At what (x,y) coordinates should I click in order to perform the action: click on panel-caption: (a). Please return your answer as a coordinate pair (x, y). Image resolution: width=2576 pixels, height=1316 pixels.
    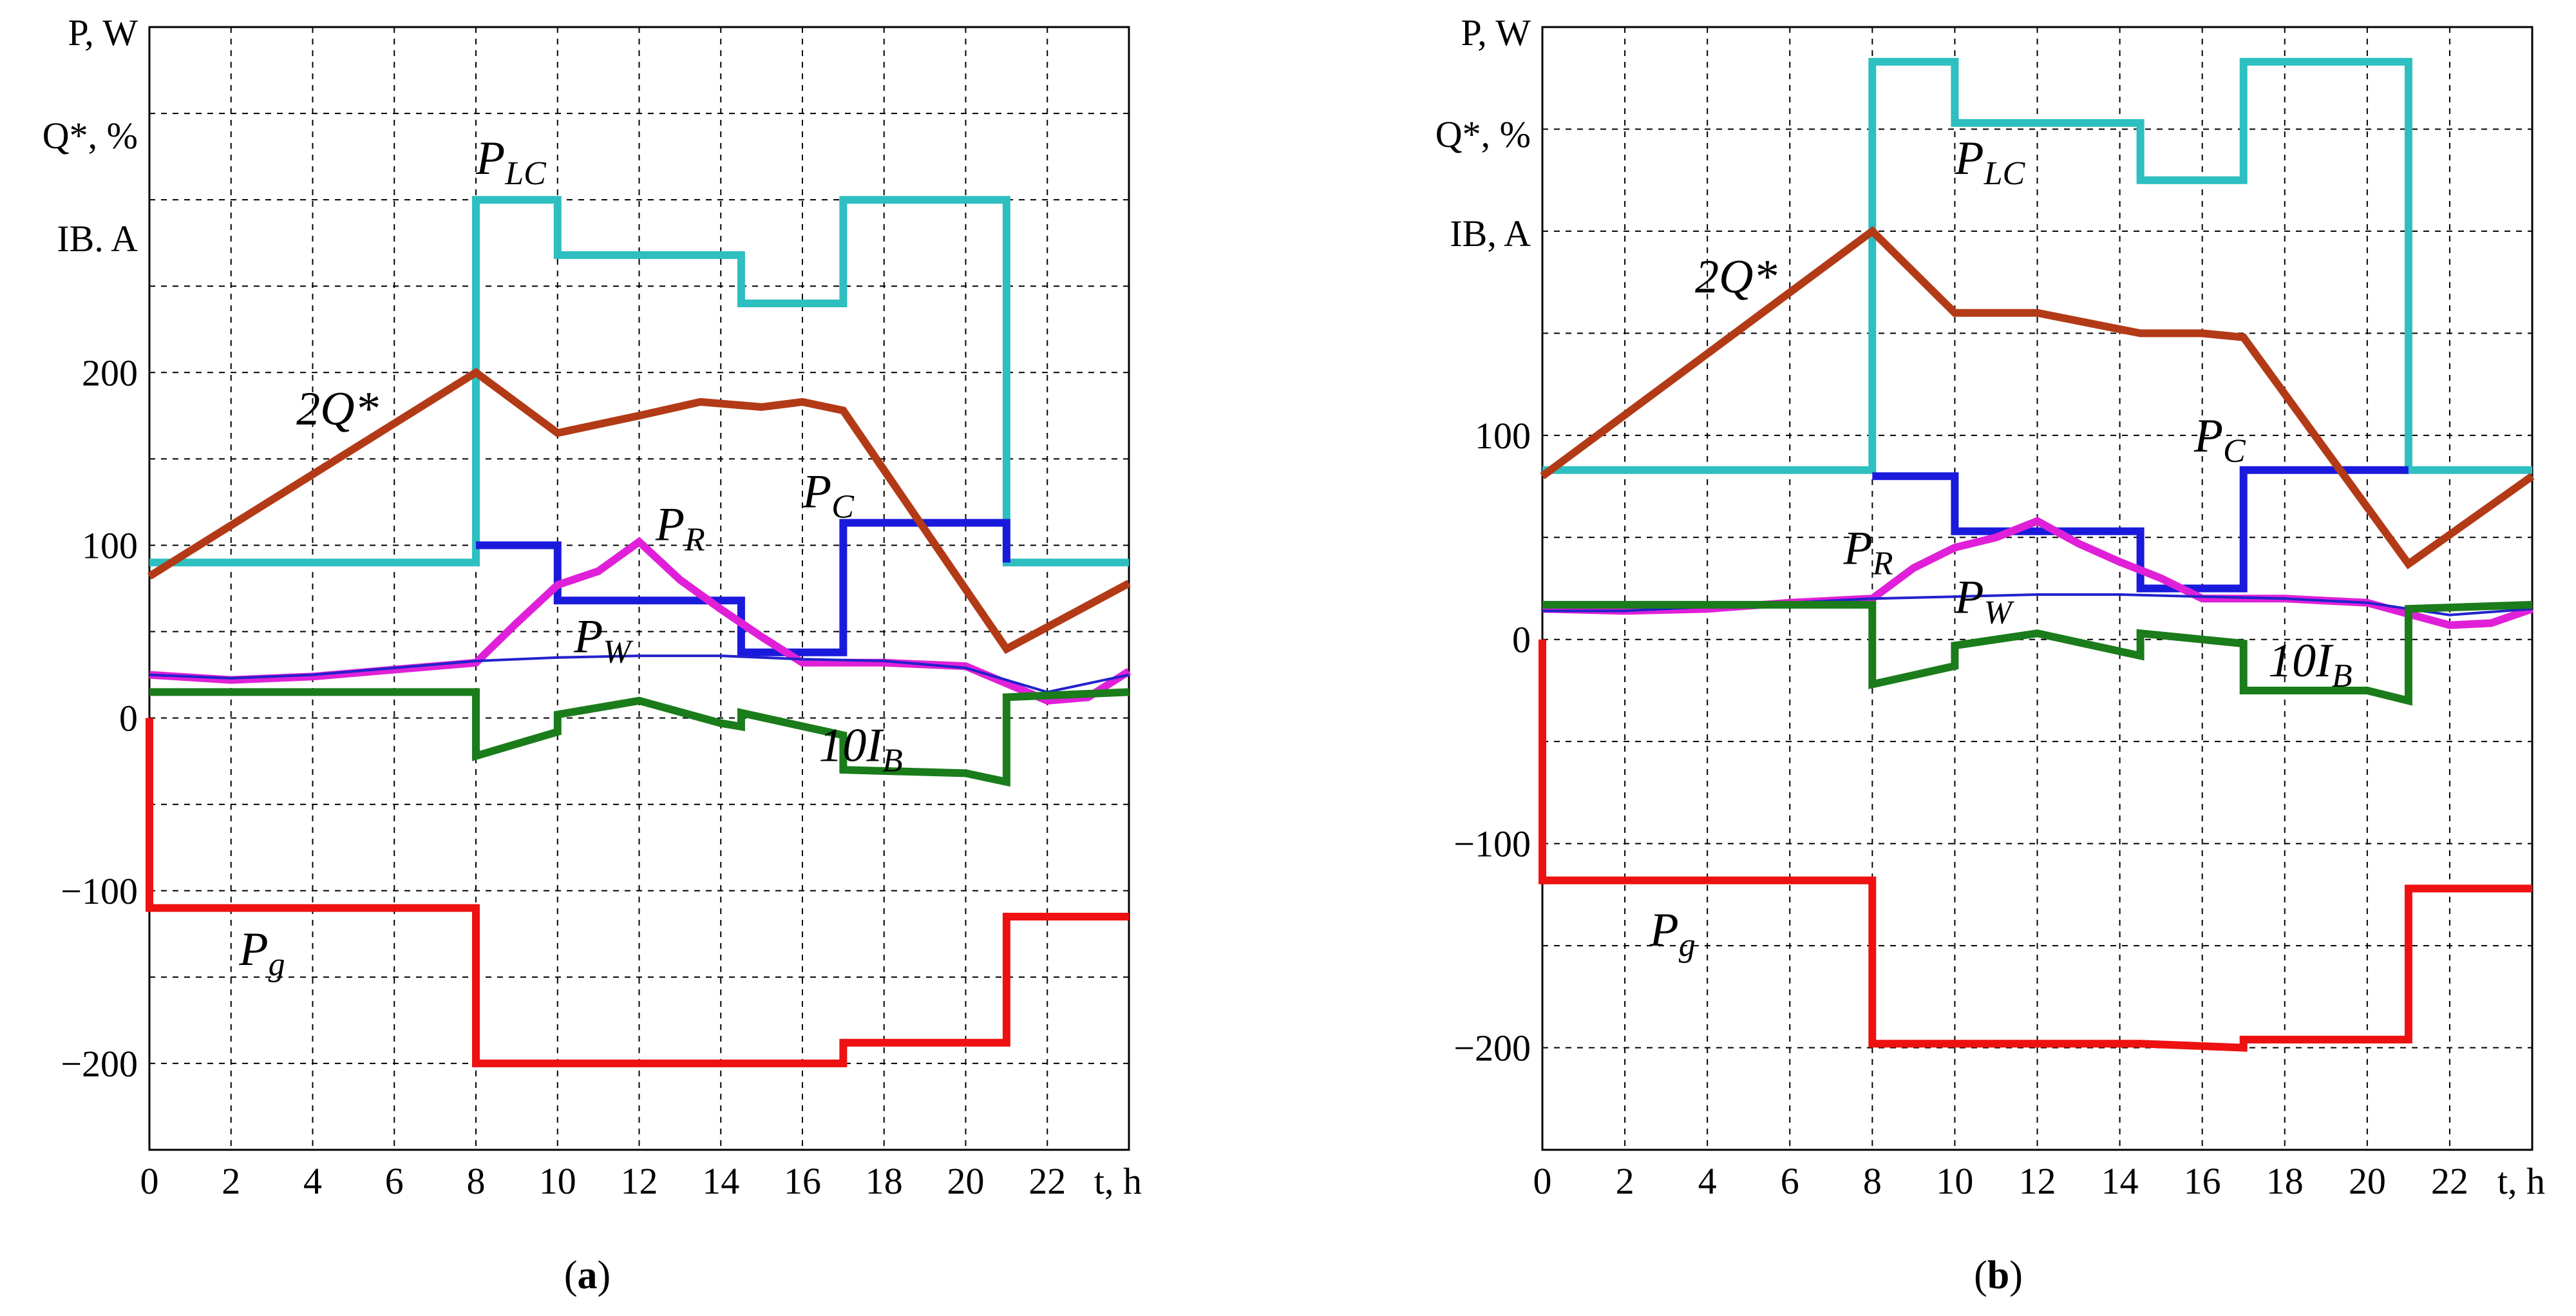
    Looking at the image, I should click on (587, 1275).